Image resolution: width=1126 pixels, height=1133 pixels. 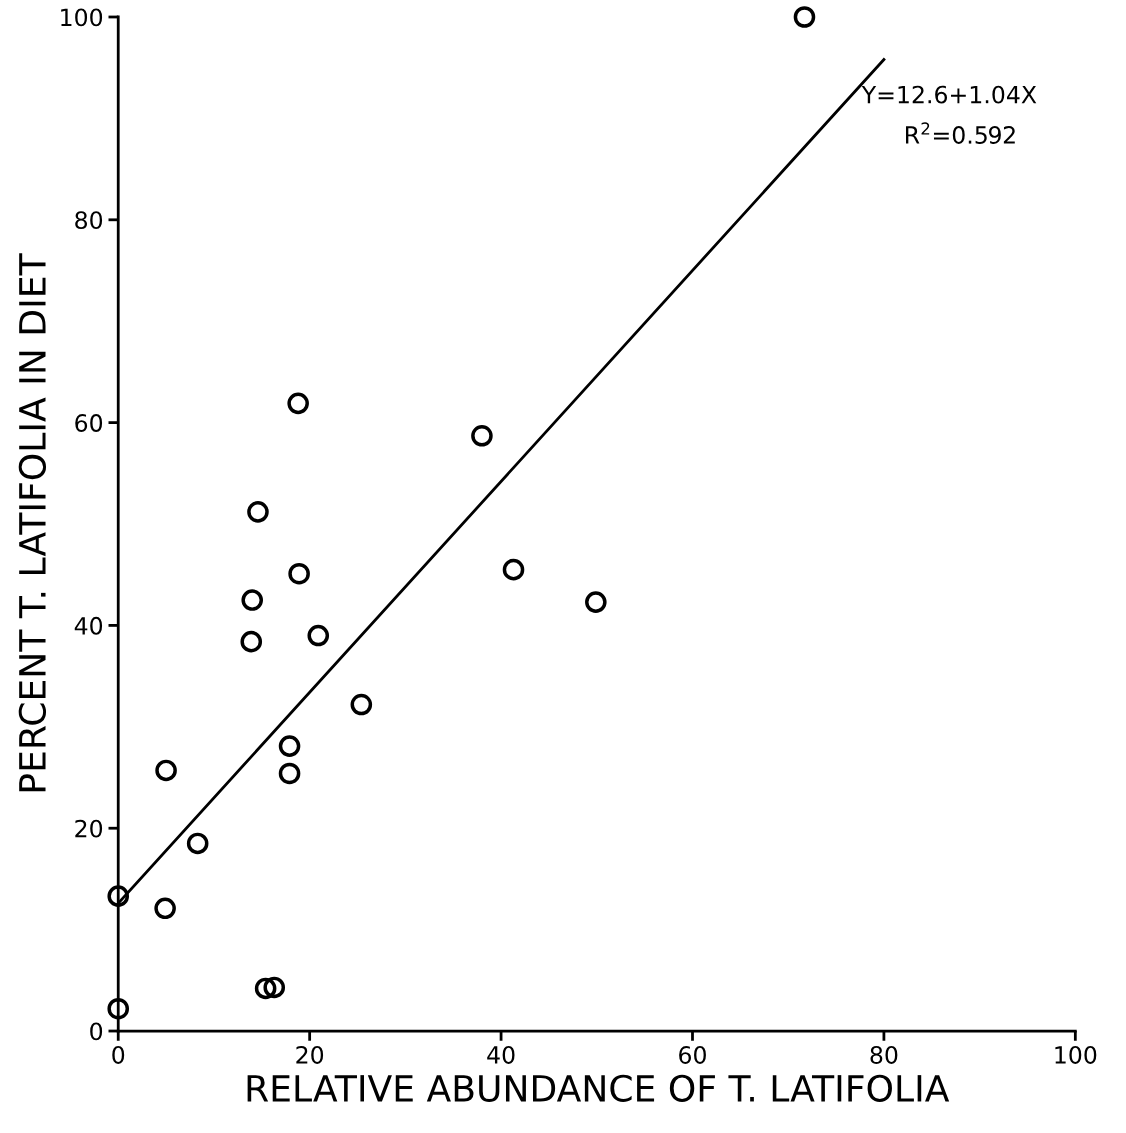 What do you see at coordinates (949, 94) in the screenshot?
I see `annotation: Y=12.6+1.04X` at bounding box center [949, 94].